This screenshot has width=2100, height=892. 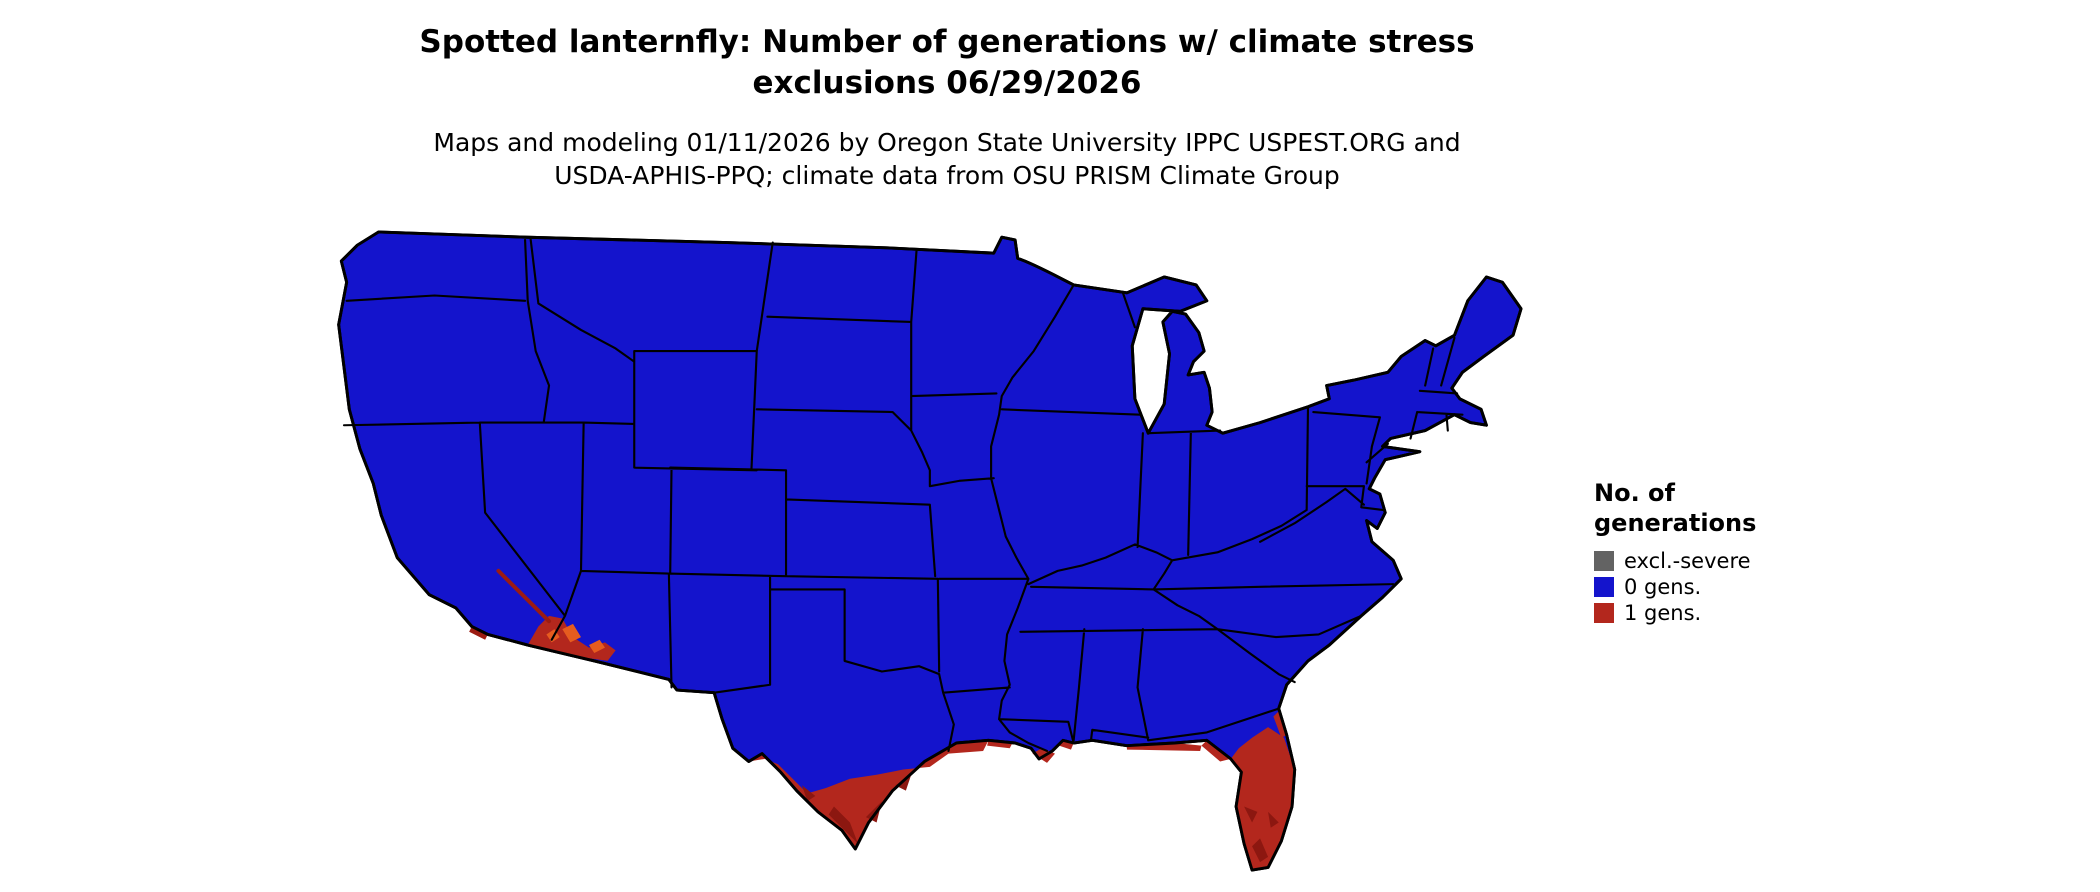 I want to click on region-1gen-san-diego-border-speck, so click(x=478, y=633).